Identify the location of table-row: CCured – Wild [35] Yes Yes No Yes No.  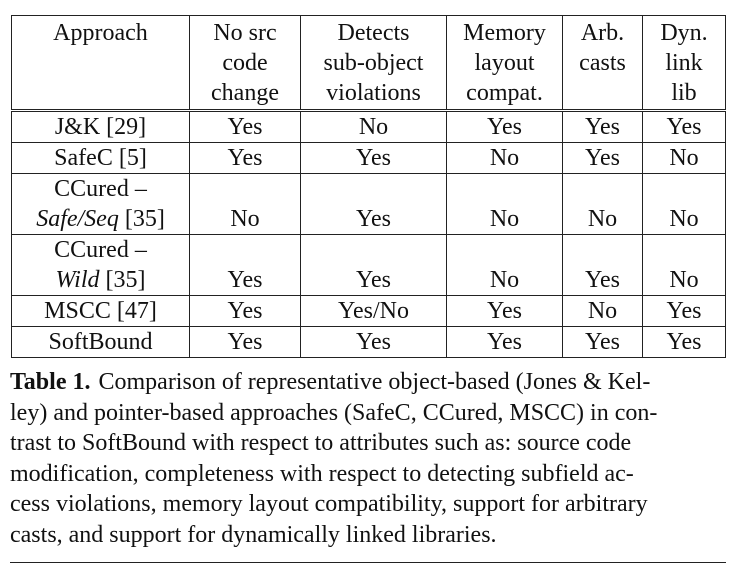
(368, 265).